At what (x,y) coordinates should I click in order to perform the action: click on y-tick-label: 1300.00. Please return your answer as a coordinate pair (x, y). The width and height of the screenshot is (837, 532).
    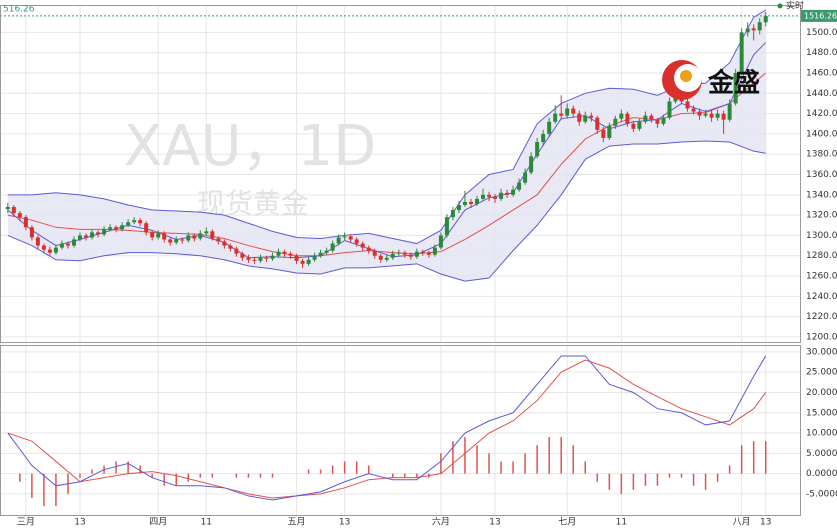
    Looking at the image, I should click on (821, 236).